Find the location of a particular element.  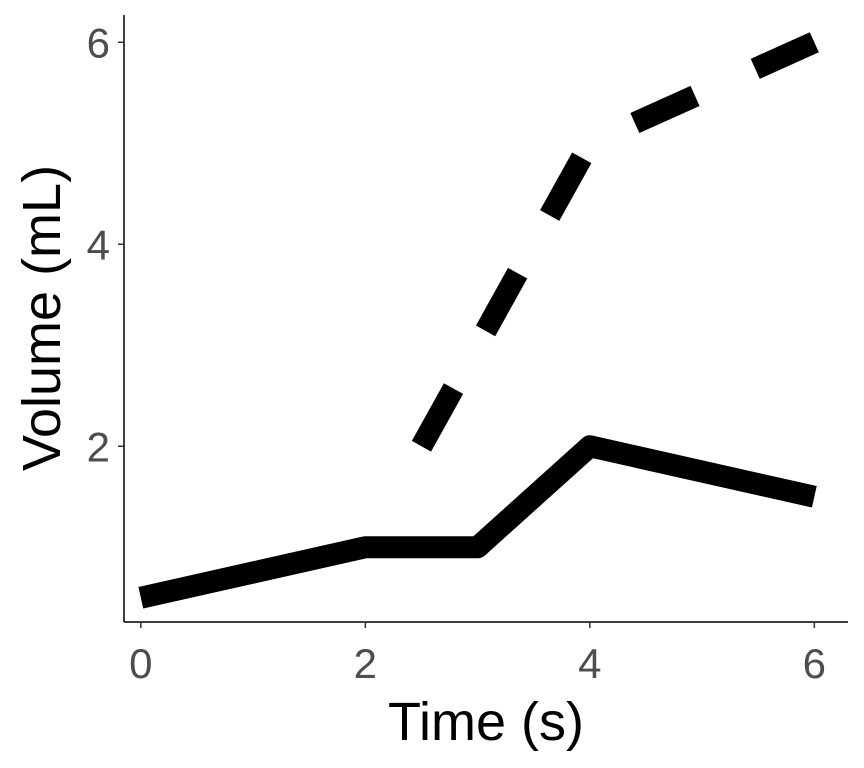

y-axis-title: Volume (mL) is located at coordinates (42, 318).